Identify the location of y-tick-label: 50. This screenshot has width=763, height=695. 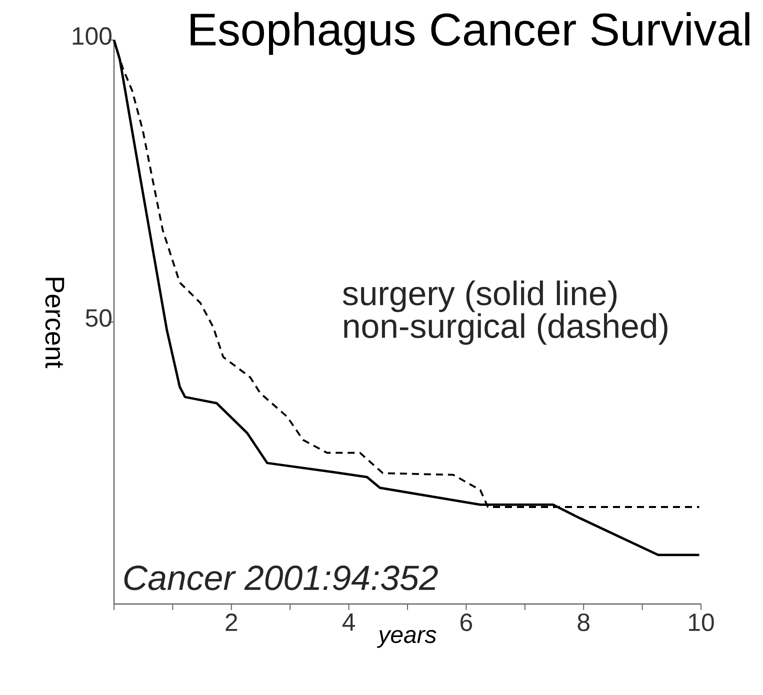
(99, 318).